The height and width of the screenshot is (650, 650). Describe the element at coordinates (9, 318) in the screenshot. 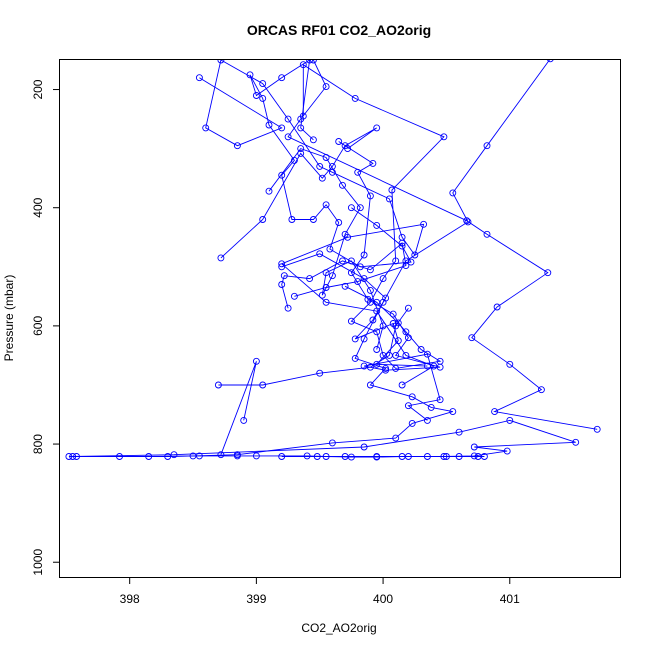

I see `y-axis-label: Pressure (mbar)` at that location.